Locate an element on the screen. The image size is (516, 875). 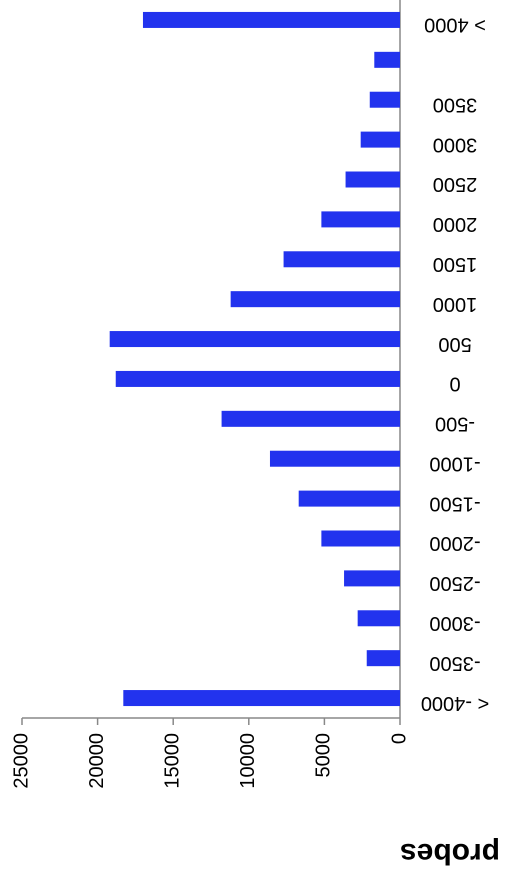
category-label: 3500 is located at coordinates (455, 104).